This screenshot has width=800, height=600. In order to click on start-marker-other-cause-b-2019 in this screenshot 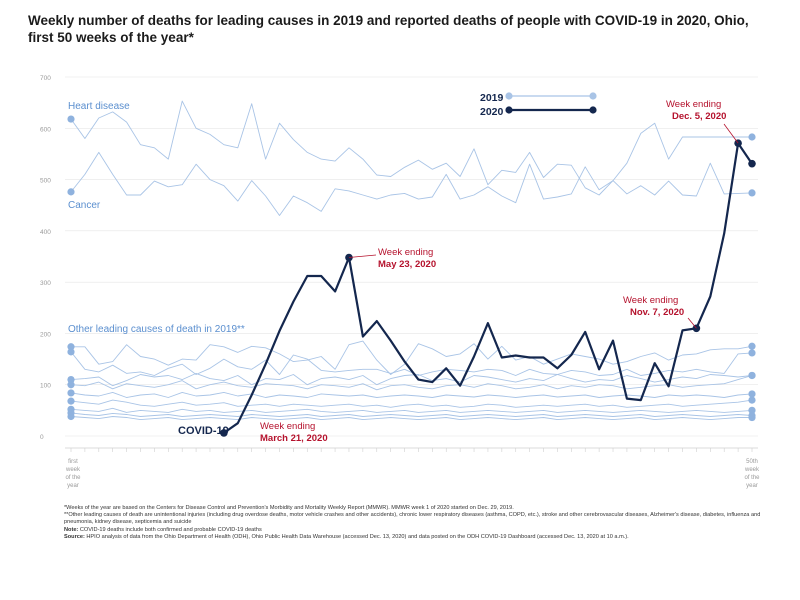, I will do `click(71, 352)`.